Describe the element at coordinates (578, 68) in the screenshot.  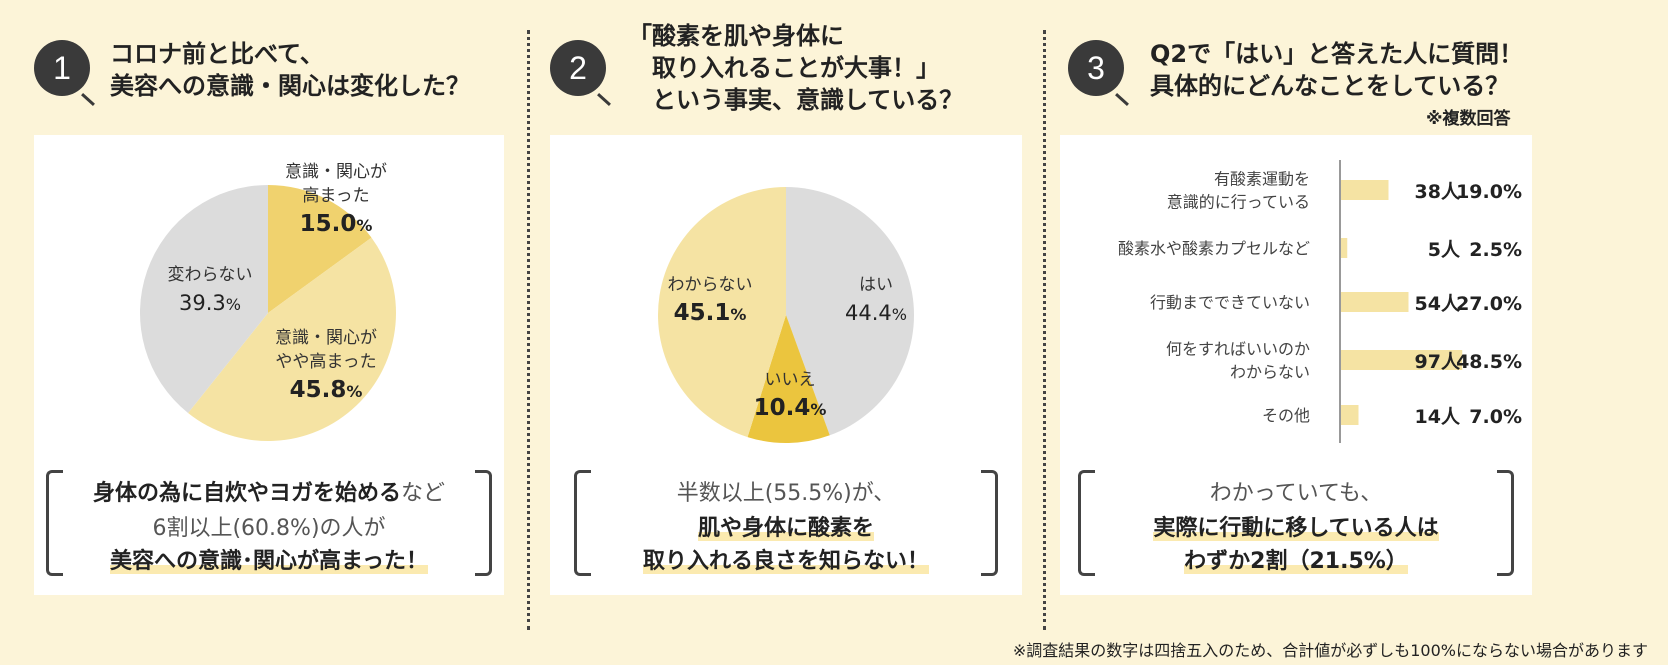
I see `question-number-badge: 2` at that location.